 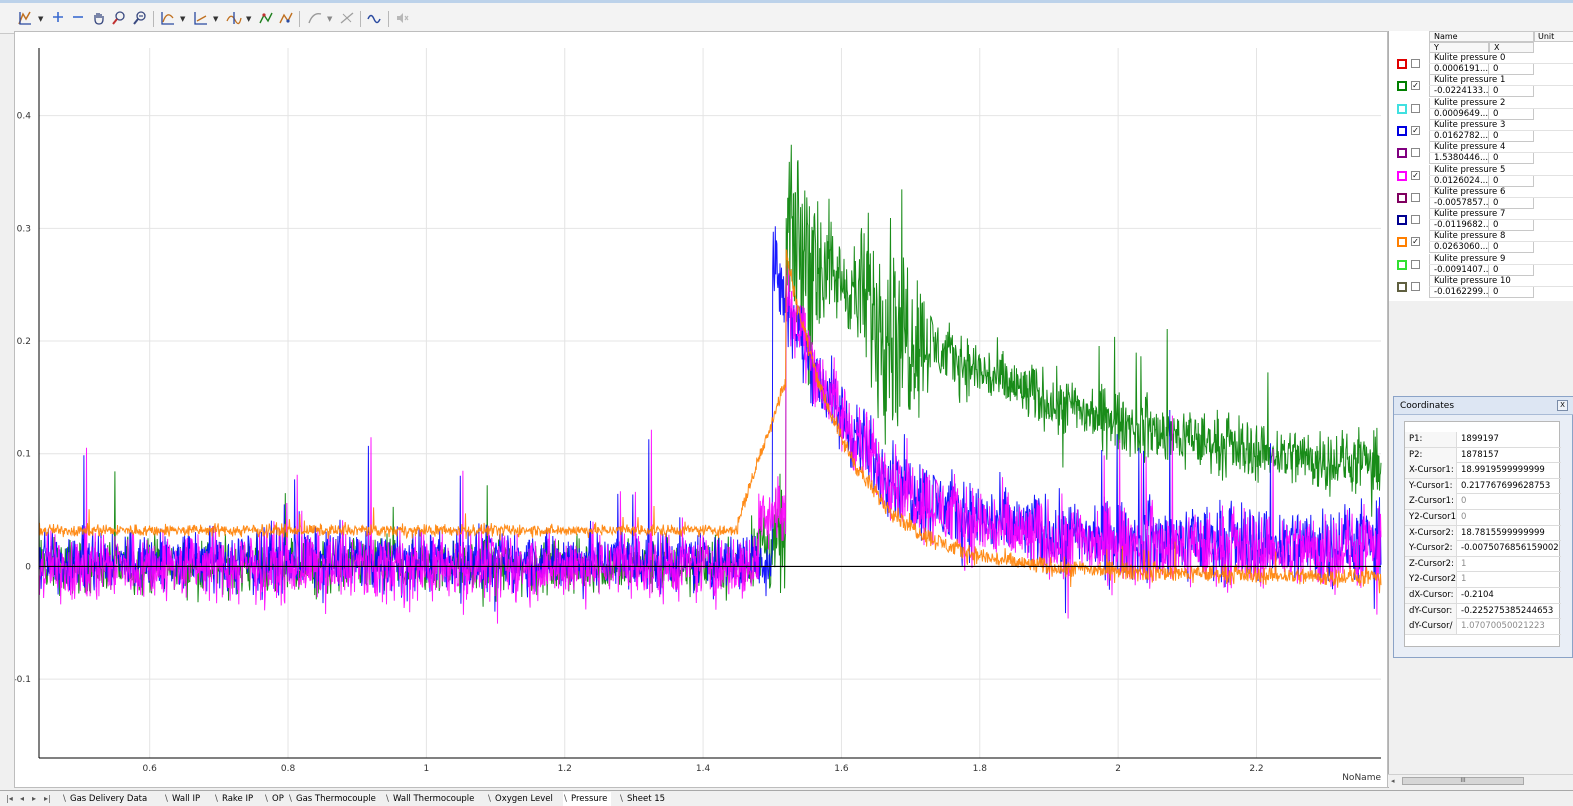 I want to click on horizontal-scrollbar: ◂ III, so click(x=1480, y=780).